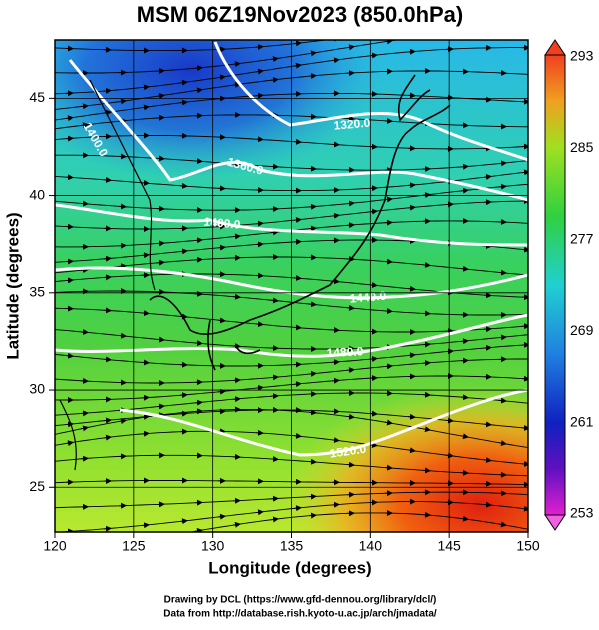 Image resolution: width=599 pixels, height=630 pixels. Describe the element at coordinates (582, 239) in the screenshot. I see `colorbar-tick-label: 277` at that location.